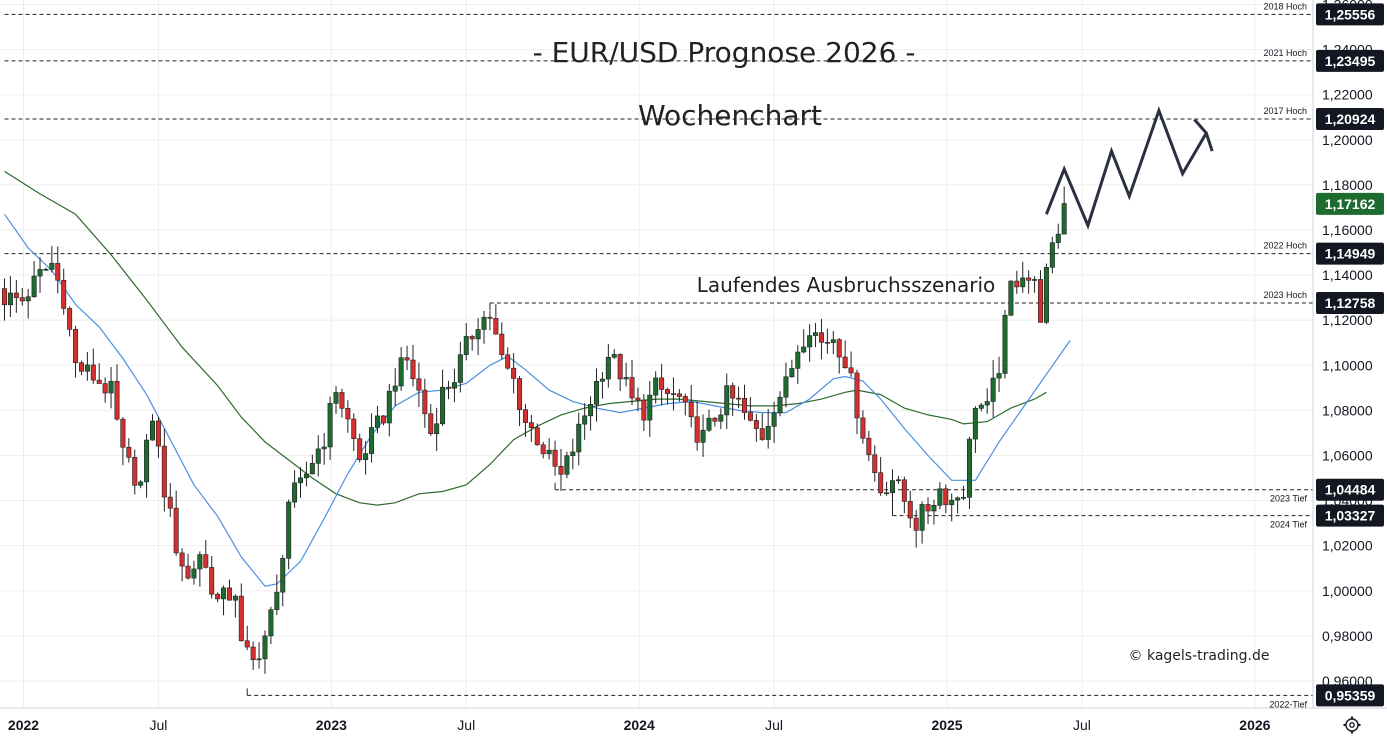  What do you see at coordinates (730, 115) in the screenshot?
I see `chart-subtitle: Wochenchart` at bounding box center [730, 115].